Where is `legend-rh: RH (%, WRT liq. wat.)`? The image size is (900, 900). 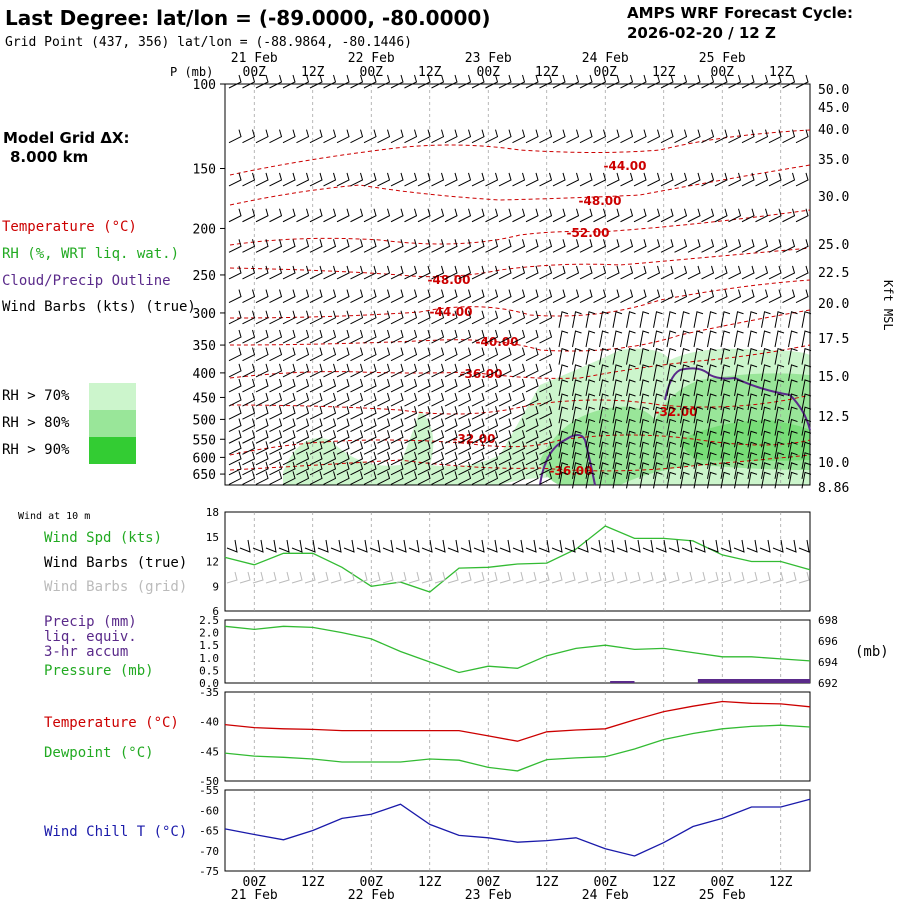 legend-rh: RH (%, WRT liq. wat.) is located at coordinates (90, 254).